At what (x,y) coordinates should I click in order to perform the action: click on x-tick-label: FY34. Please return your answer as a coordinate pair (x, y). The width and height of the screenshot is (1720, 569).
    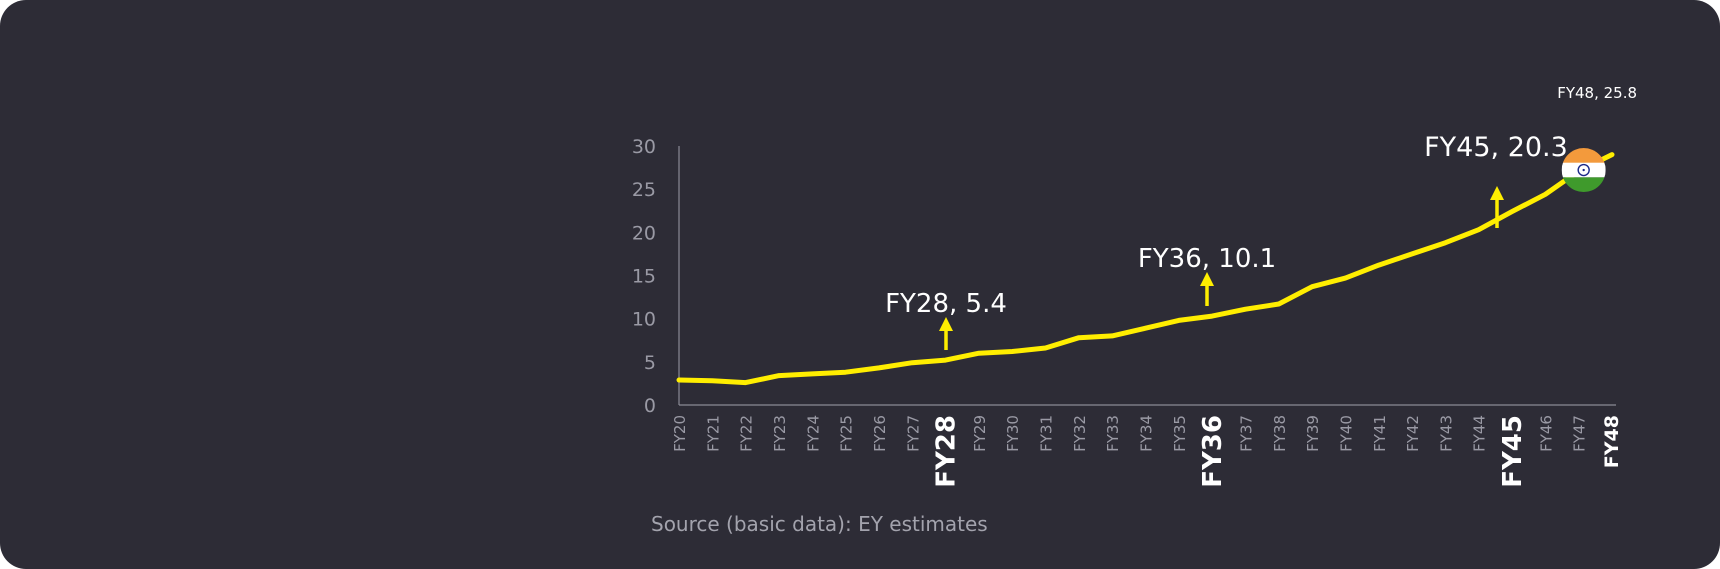
    Looking at the image, I should click on (1147, 433).